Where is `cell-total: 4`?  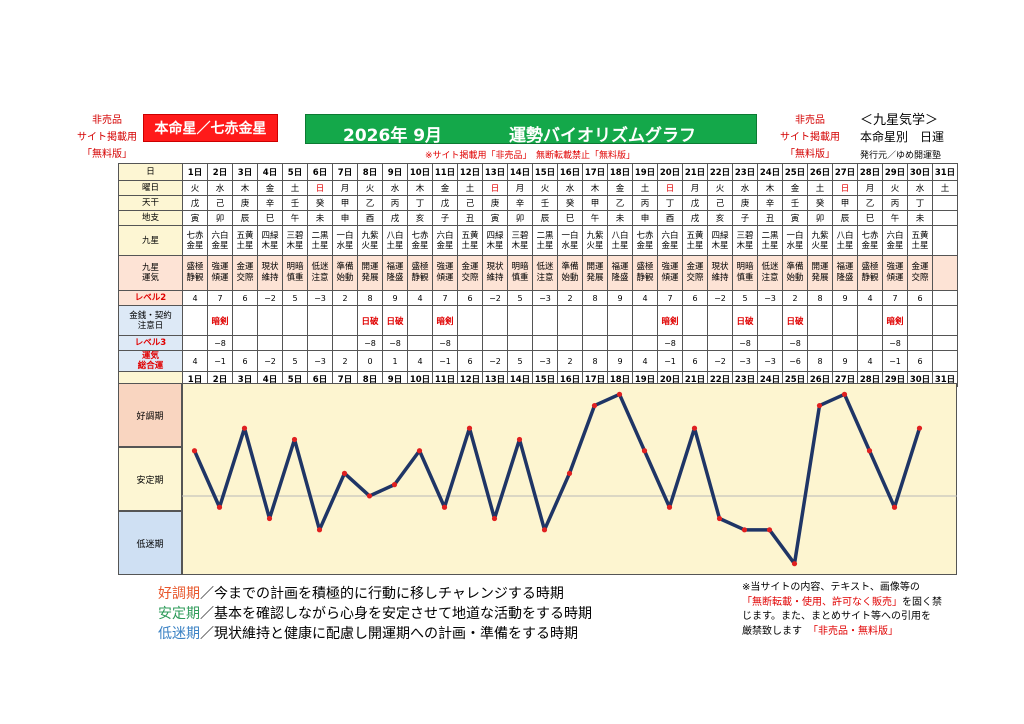 cell-total: 4 is located at coordinates (645, 361).